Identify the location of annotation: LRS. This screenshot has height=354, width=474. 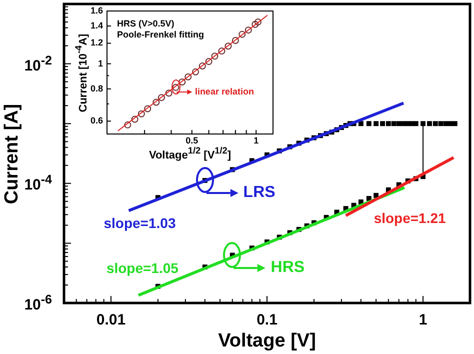
(259, 193).